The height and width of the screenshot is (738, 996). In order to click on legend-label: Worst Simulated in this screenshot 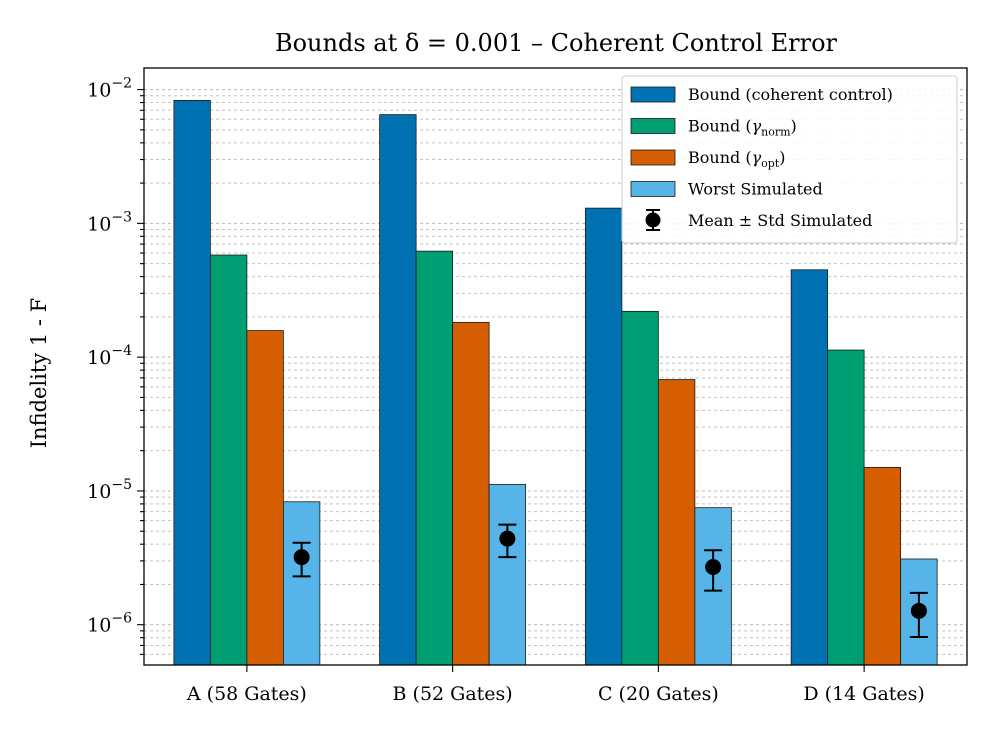, I will do `click(755, 189)`.